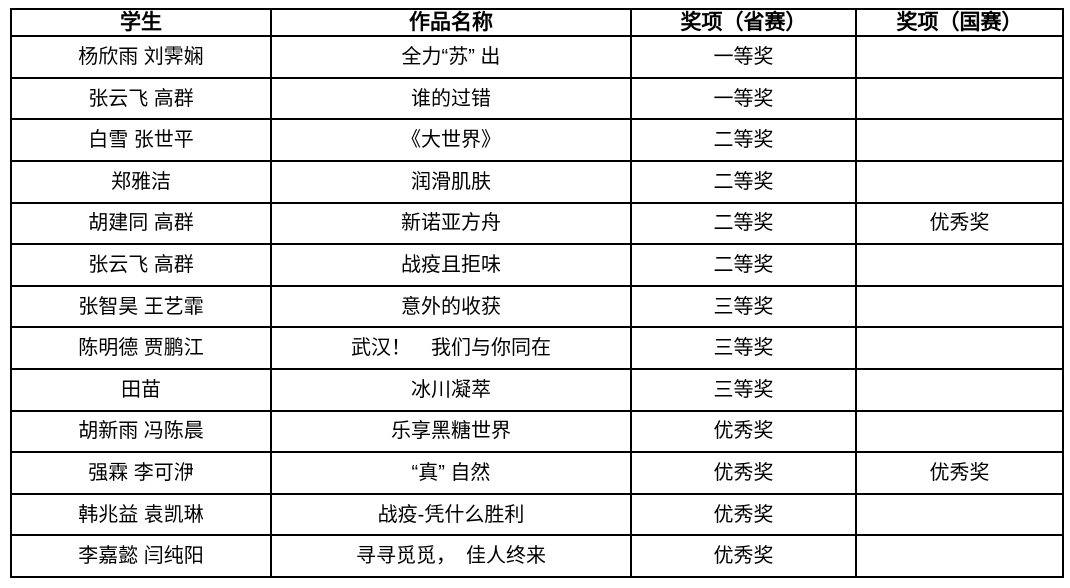 The width and height of the screenshot is (1070, 588). I want to click on table-cell: 陈明德 贾鹏江, so click(141, 348).